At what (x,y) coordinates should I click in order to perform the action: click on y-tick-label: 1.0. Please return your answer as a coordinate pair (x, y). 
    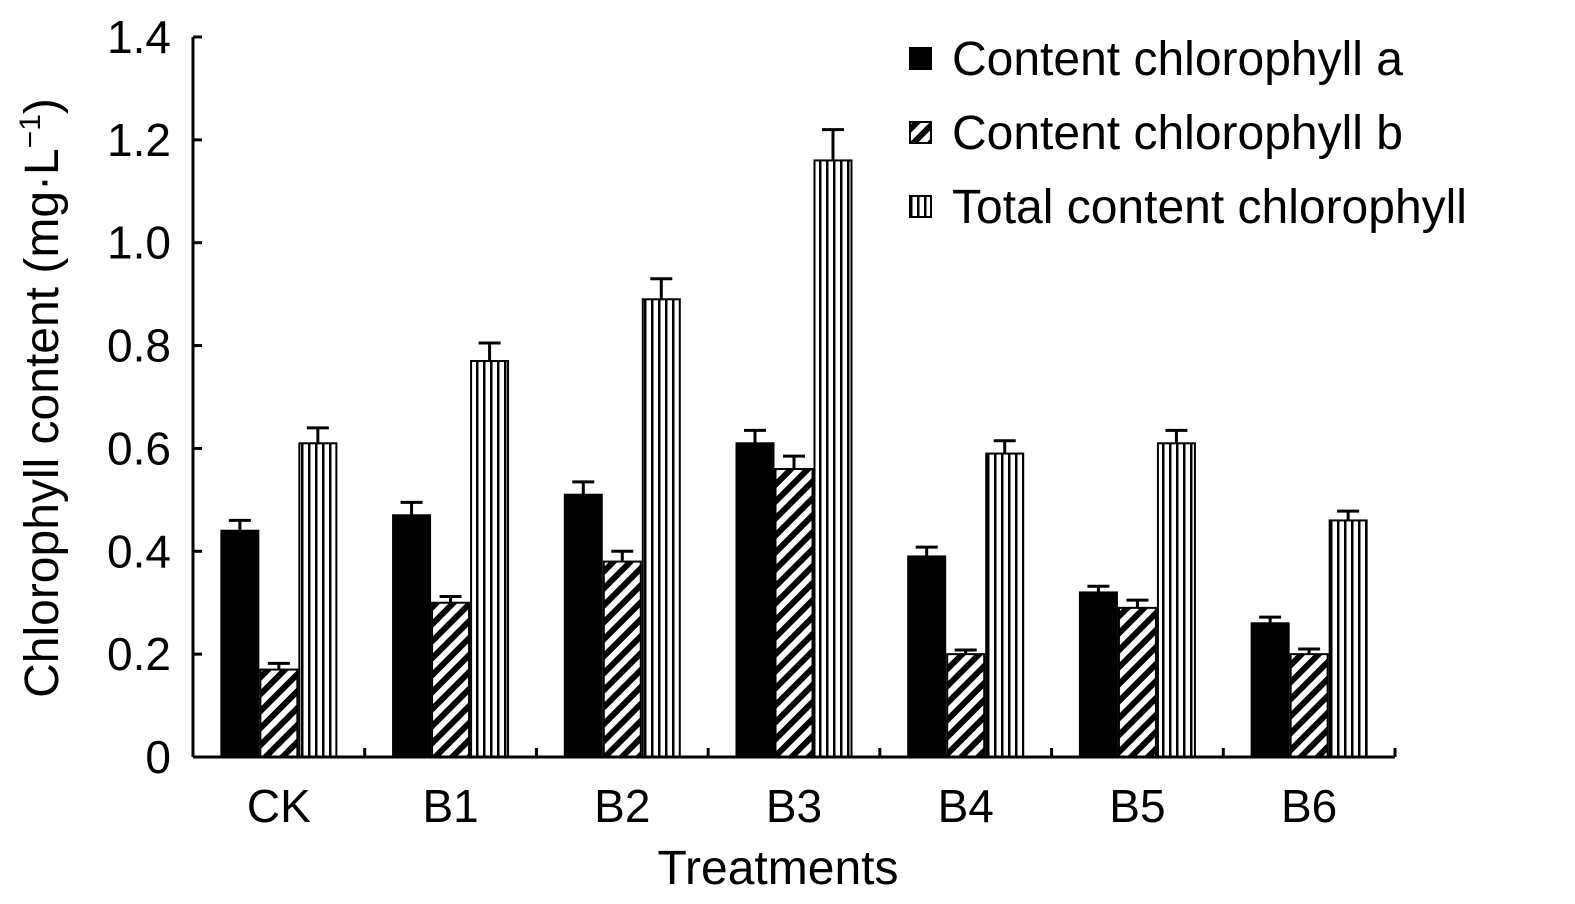
    Looking at the image, I should click on (139, 243).